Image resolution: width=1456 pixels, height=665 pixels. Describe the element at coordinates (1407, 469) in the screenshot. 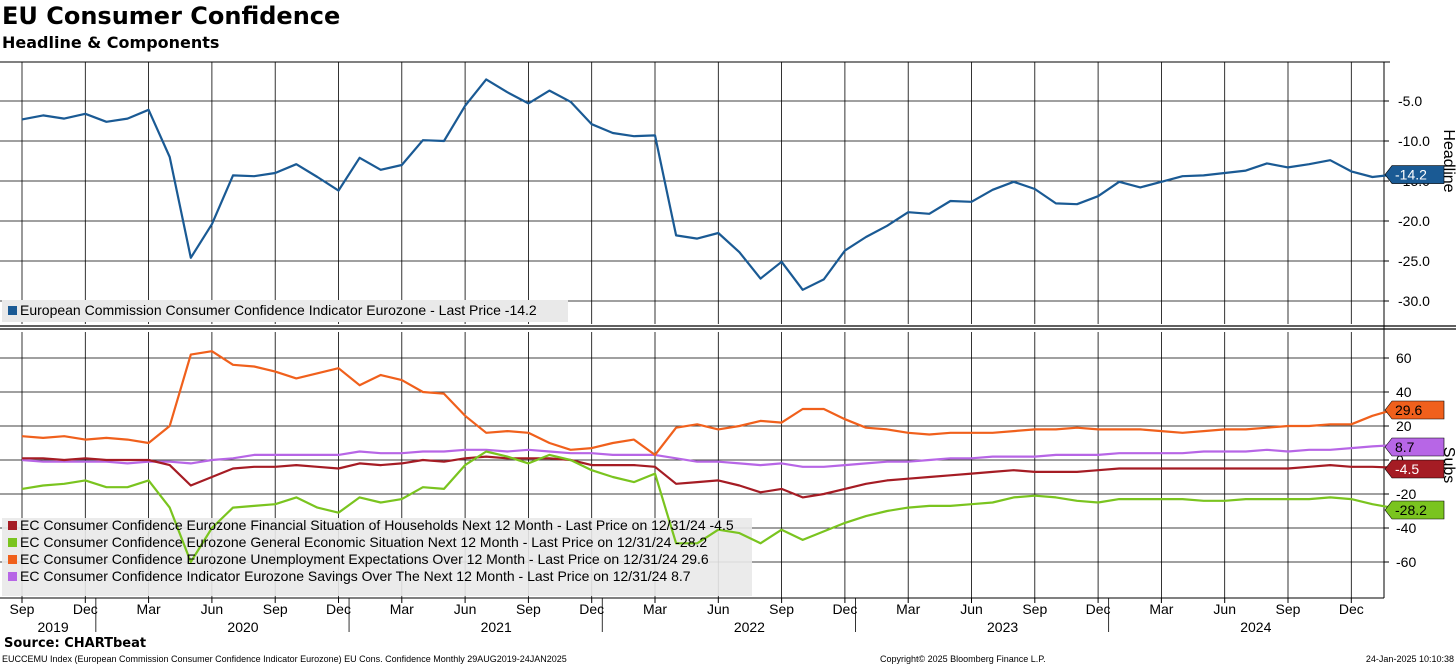

I see `financial-situation-value-tag-text: -4.5` at that location.